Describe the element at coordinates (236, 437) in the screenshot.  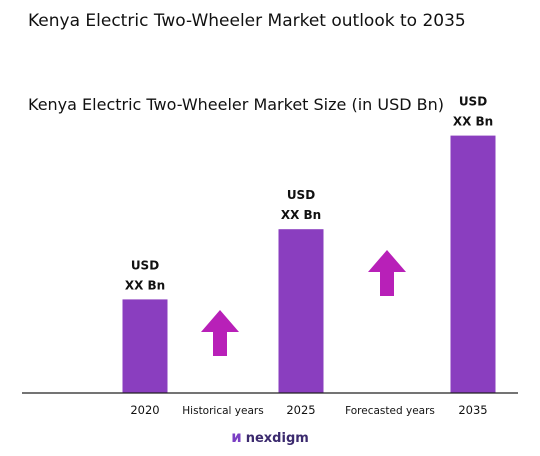
I see `n-wave-icon: ᴎ` at that location.